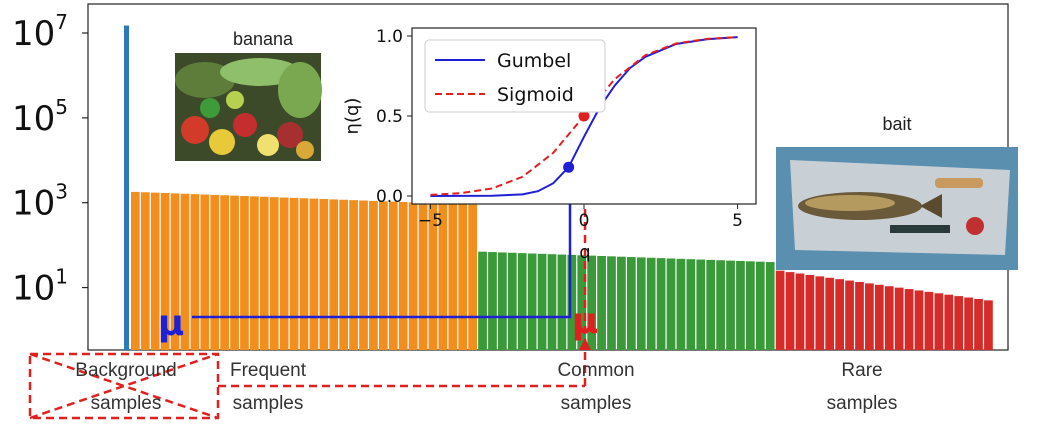 This screenshot has height=430, width=1044. I want to click on inset-y-tick-label: 0.0, so click(389, 197).